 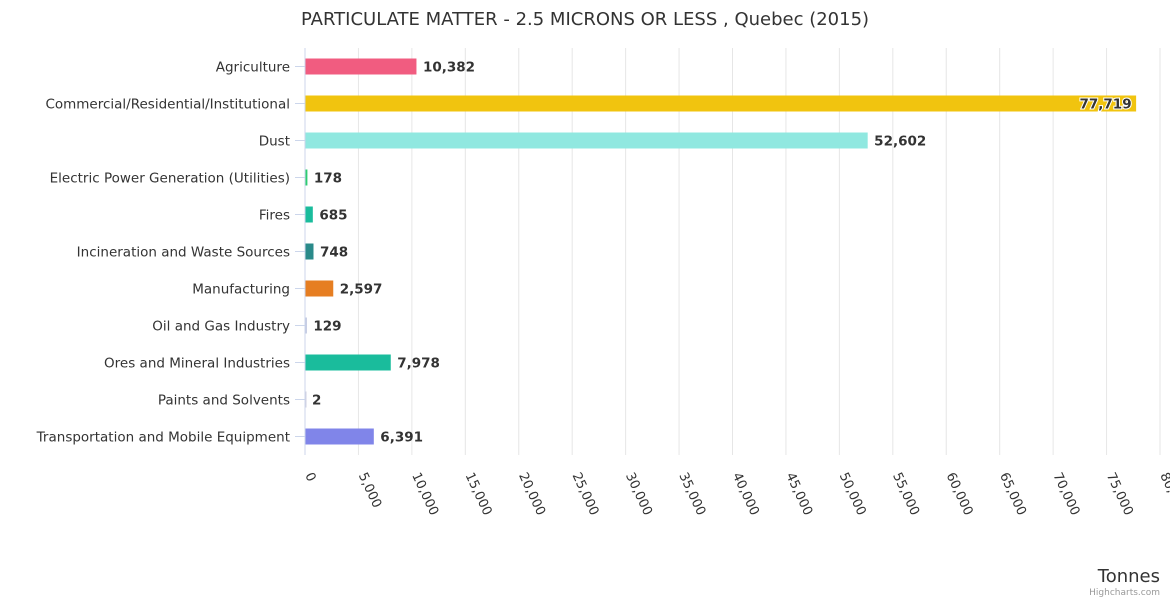 What do you see at coordinates (316, 401) in the screenshot?
I see `data-label: 2` at bounding box center [316, 401].